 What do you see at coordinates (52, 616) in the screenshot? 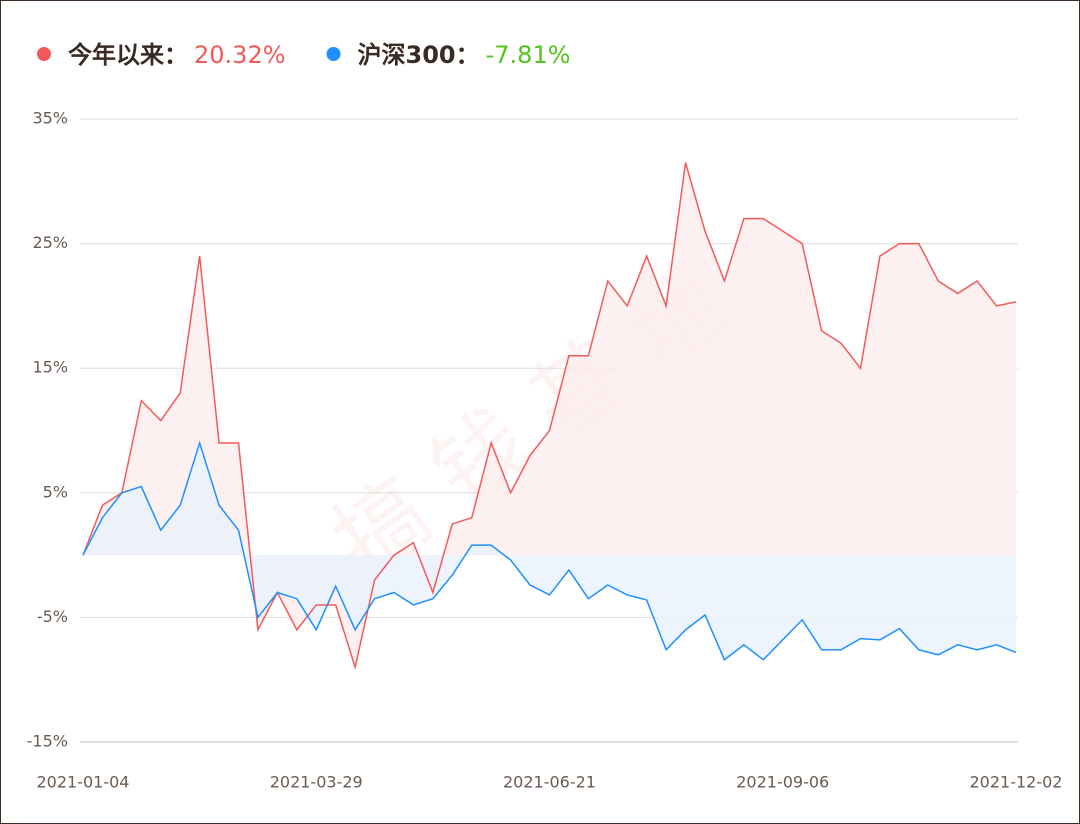
I see `y-tick-label: -5%` at bounding box center [52, 616].